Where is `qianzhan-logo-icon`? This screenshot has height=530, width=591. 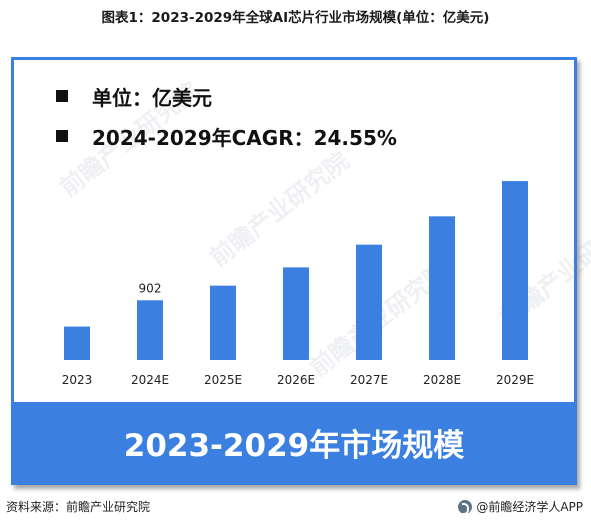 qianzhan-logo-icon is located at coordinates (465, 507).